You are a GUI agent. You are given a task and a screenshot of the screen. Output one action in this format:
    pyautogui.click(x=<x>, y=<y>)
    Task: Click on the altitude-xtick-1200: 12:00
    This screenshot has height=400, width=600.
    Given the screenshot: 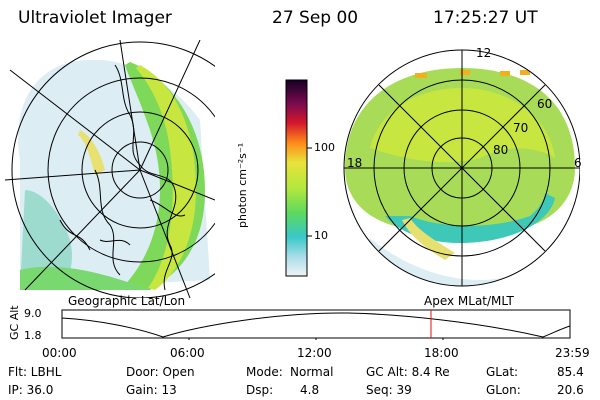 What is the action you would take?
    pyautogui.click(x=314, y=353)
    